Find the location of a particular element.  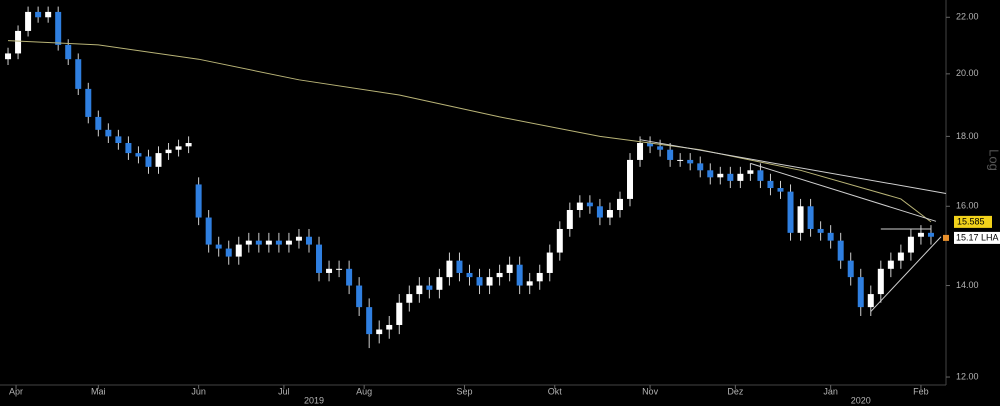

last-label-box is located at coordinates (977, 237).